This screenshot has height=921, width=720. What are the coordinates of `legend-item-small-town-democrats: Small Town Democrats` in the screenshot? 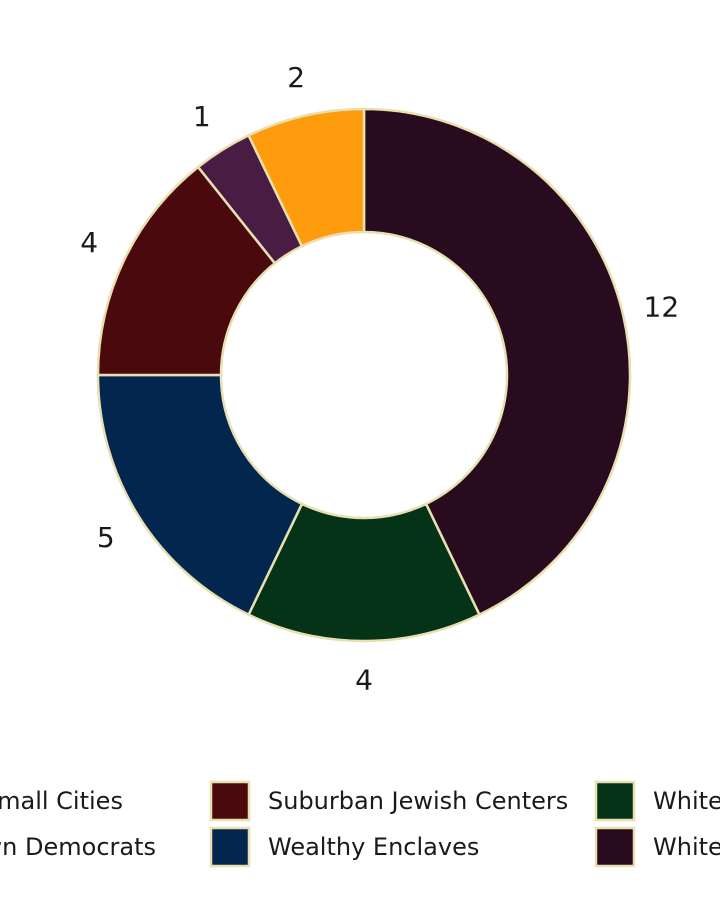 It's located at (78, 847).